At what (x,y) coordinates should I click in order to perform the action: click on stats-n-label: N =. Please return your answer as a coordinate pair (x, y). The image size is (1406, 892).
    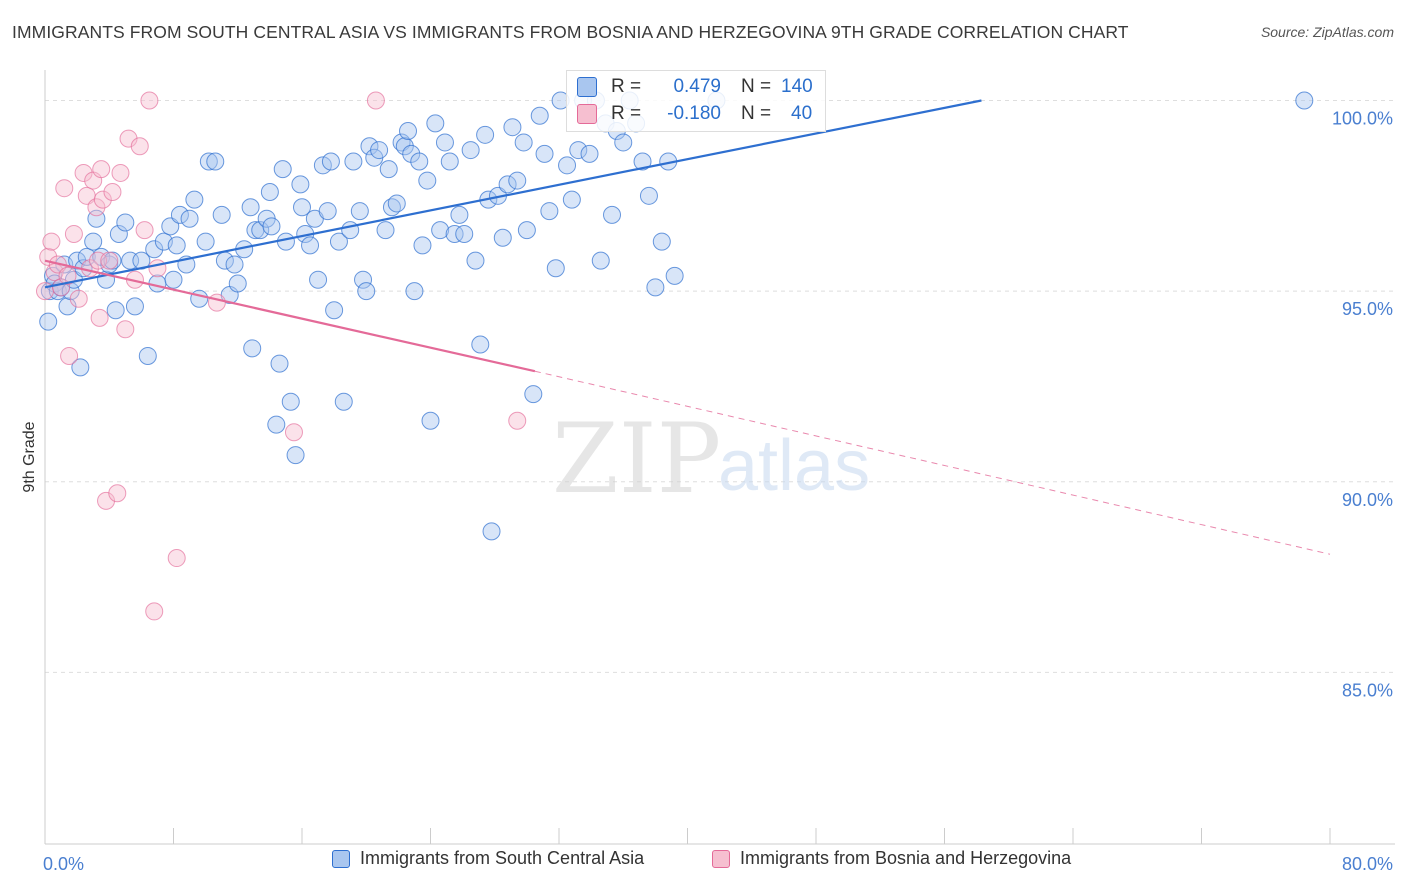
    Looking at the image, I should click on (756, 86).